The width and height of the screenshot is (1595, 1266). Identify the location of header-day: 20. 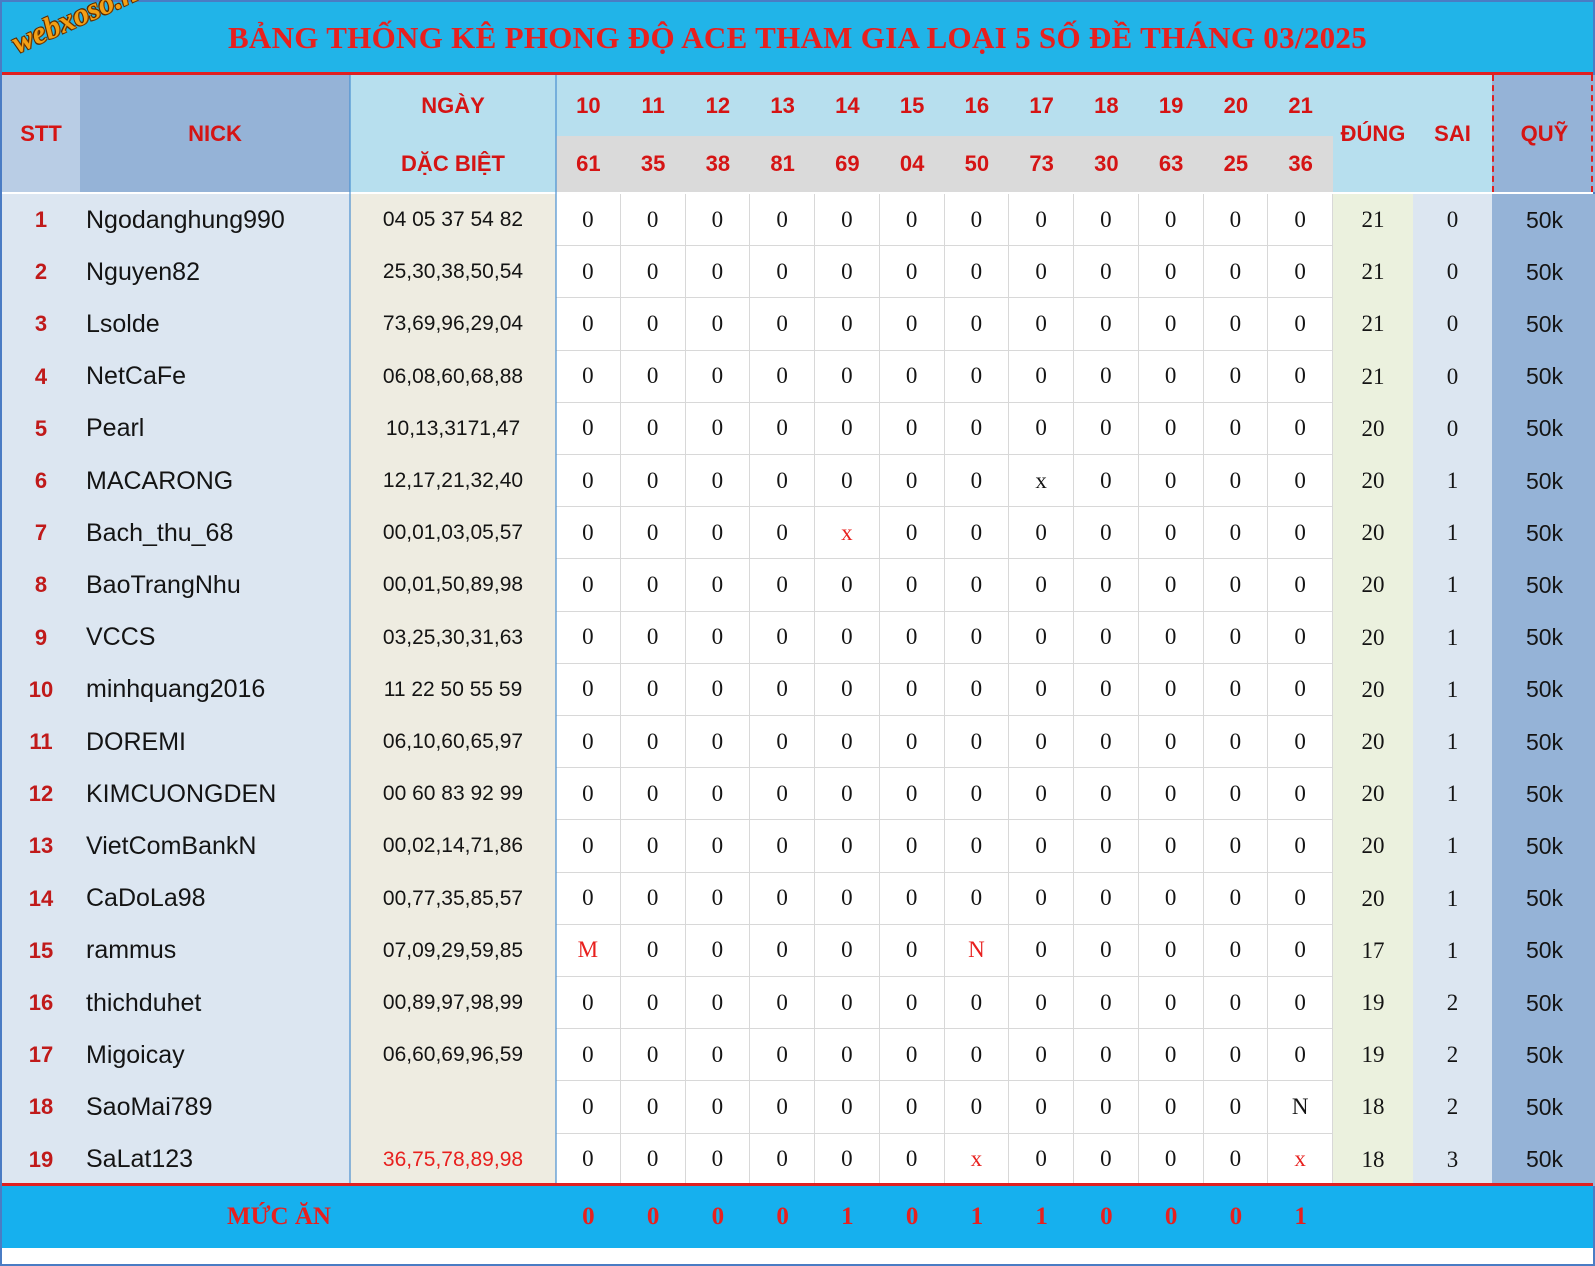
(1236, 105).